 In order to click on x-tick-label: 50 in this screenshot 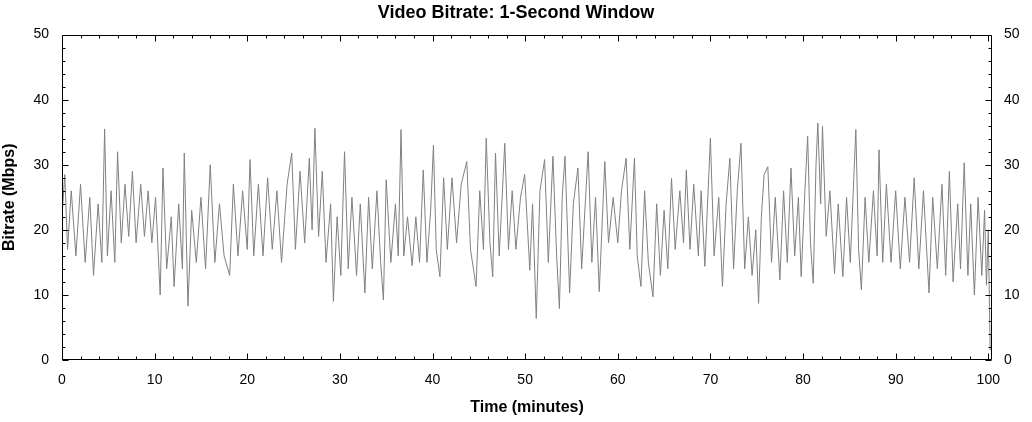, I will do `click(525, 379)`.